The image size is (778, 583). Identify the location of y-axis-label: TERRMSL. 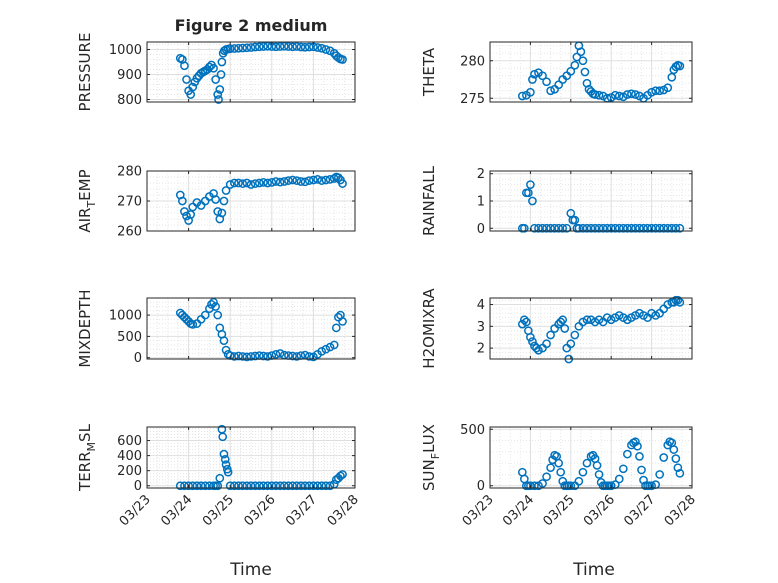
(87, 457).